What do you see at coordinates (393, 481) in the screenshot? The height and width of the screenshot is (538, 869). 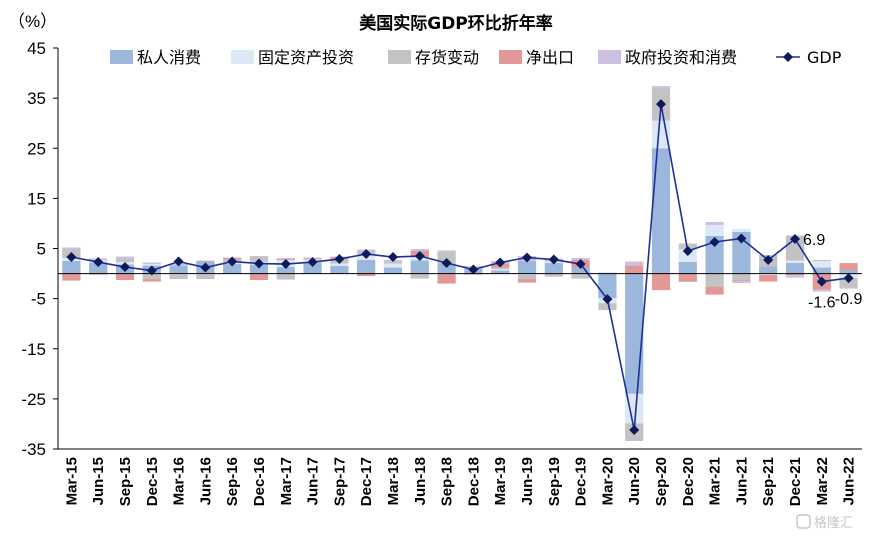 I see `x-tick-label-mar-18: Mar-18` at bounding box center [393, 481].